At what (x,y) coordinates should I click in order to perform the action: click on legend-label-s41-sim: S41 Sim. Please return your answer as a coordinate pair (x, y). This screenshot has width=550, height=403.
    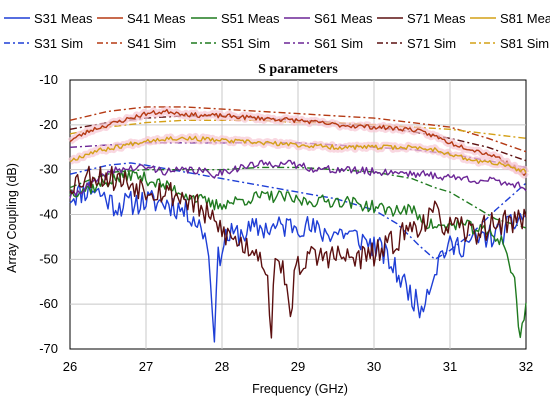
    Looking at the image, I should click on (151, 43).